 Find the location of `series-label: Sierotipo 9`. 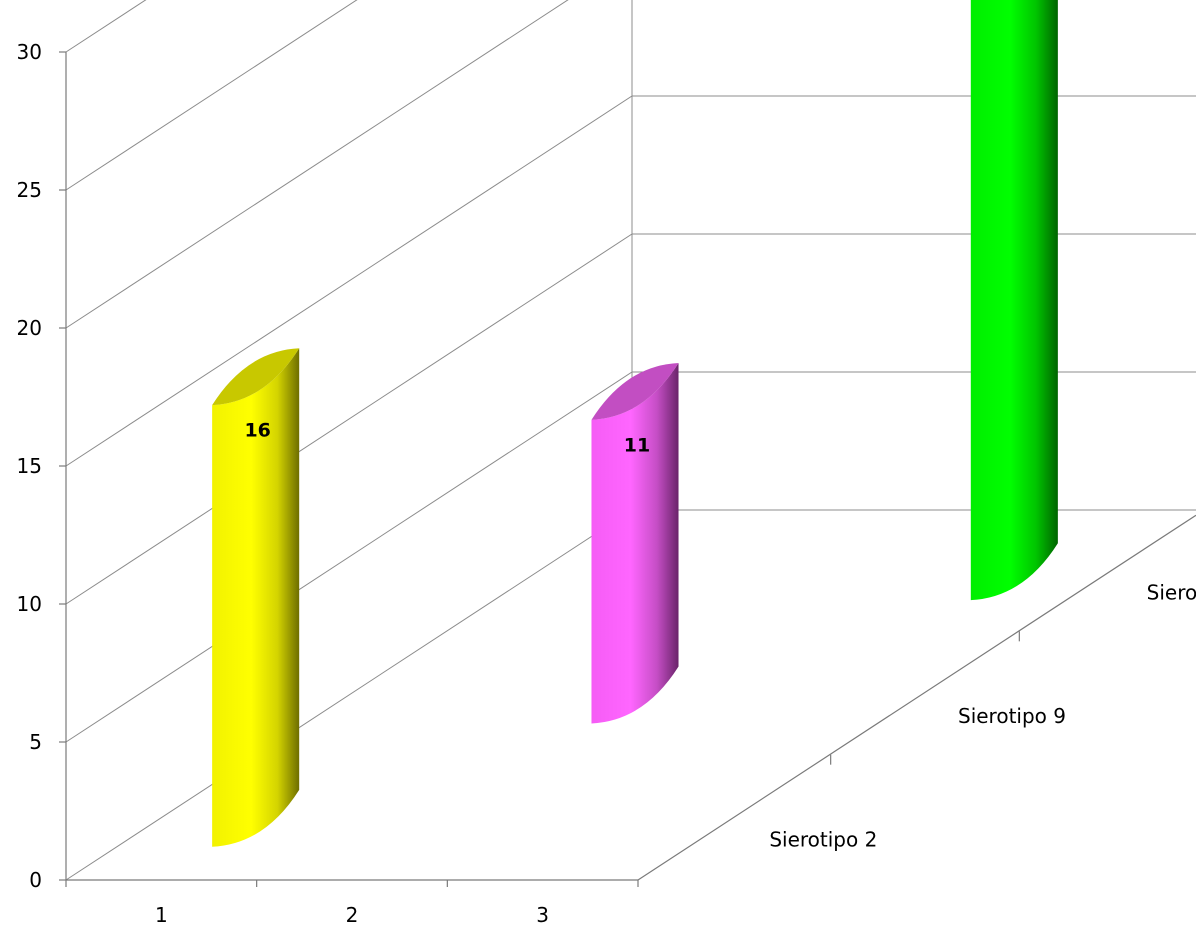

series-label: Sierotipo 9 is located at coordinates (1012, 716).